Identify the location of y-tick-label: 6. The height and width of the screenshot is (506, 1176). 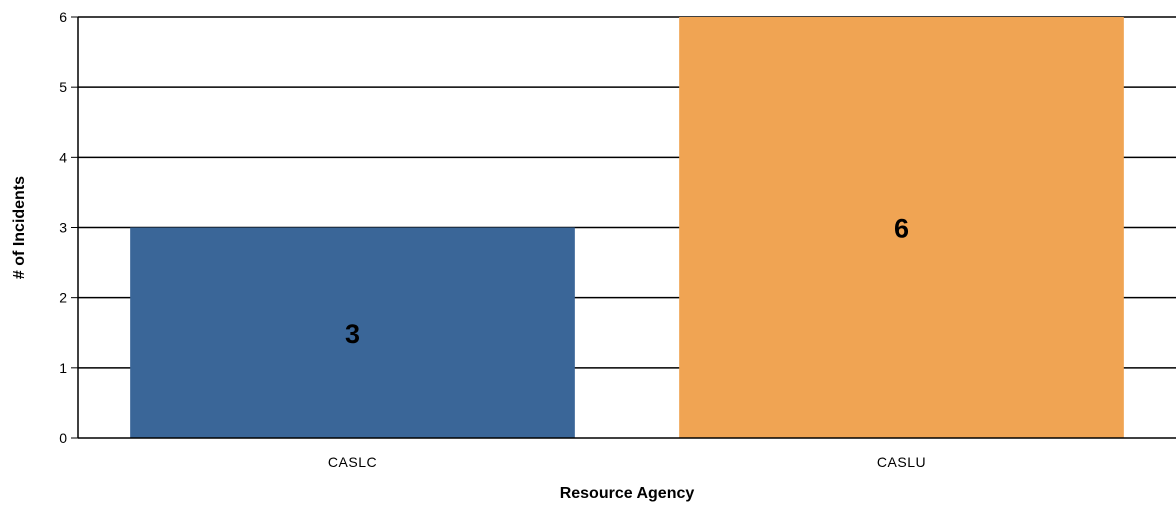
(63, 17).